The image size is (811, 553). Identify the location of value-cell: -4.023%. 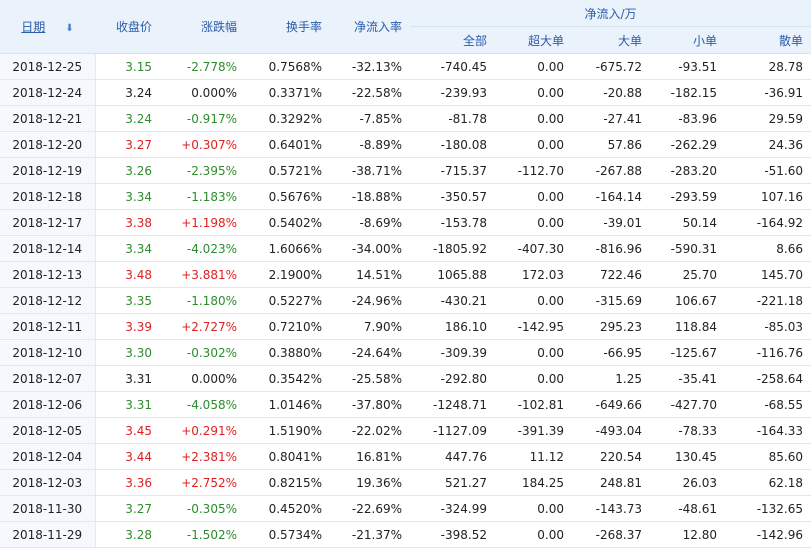
(202, 248).